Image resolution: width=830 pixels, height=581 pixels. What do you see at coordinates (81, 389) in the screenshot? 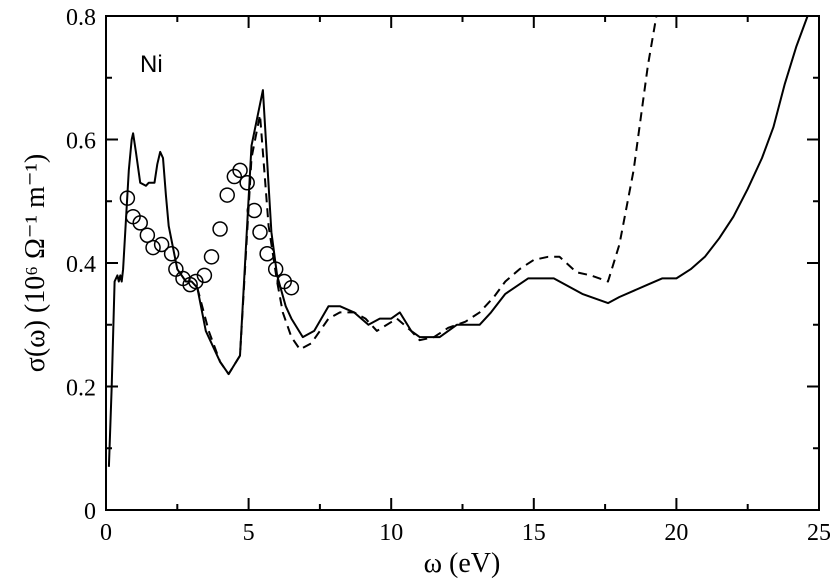
I see `y-tick-label: 0.2` at bounding box center [81, 389].